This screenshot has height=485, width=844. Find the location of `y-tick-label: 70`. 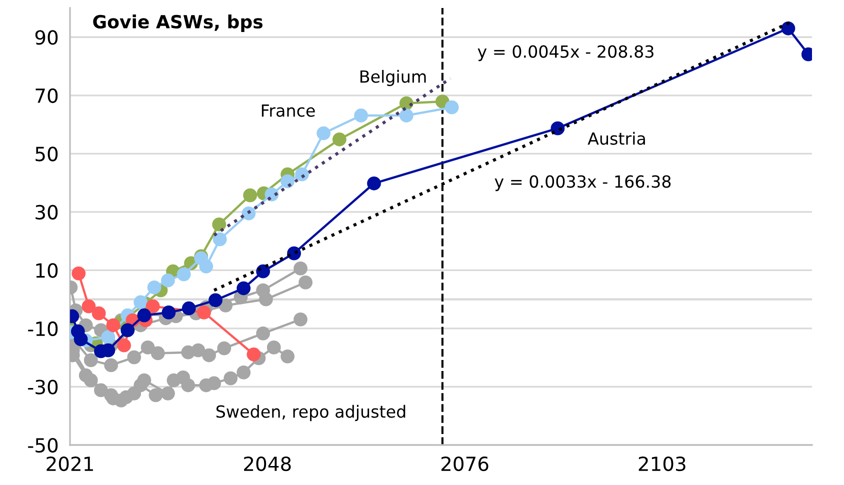

y-tick-label: 70 is located at coordinates (47, 96).